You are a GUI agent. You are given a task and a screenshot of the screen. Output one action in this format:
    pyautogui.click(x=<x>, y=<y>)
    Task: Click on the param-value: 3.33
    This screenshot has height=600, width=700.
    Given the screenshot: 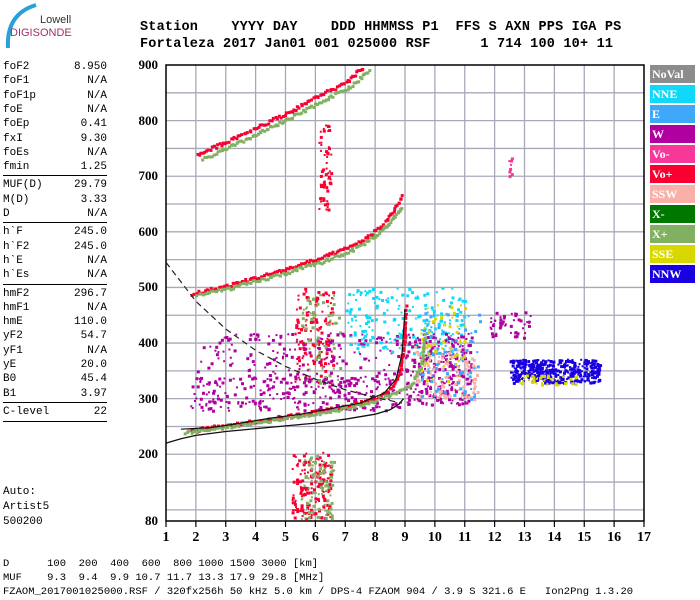 What is the action you would take?
    pyautogui.click(x=93, y=199)
    